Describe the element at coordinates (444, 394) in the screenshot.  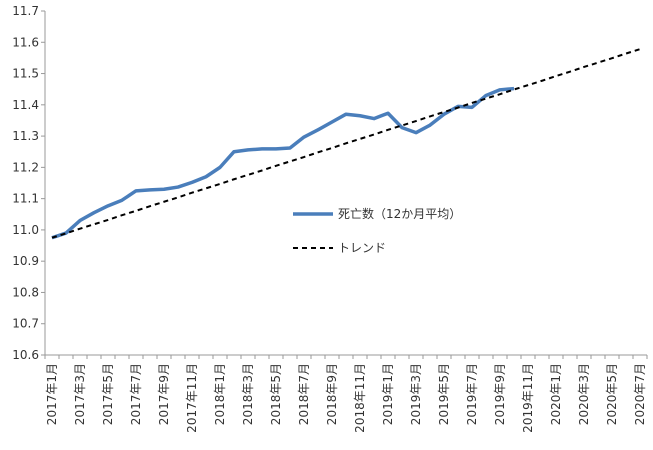
I see `x-tick-label: 2019年5月` at that location.